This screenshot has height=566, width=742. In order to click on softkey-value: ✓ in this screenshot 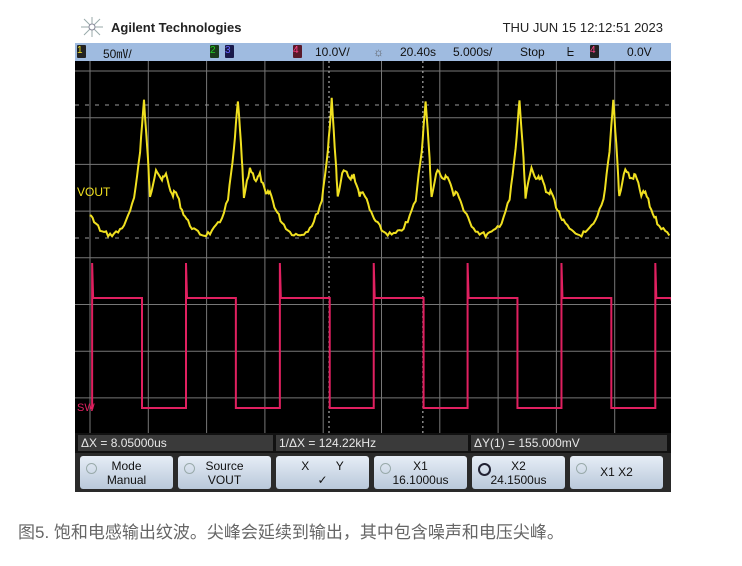, I will do `click(322, 480)`.